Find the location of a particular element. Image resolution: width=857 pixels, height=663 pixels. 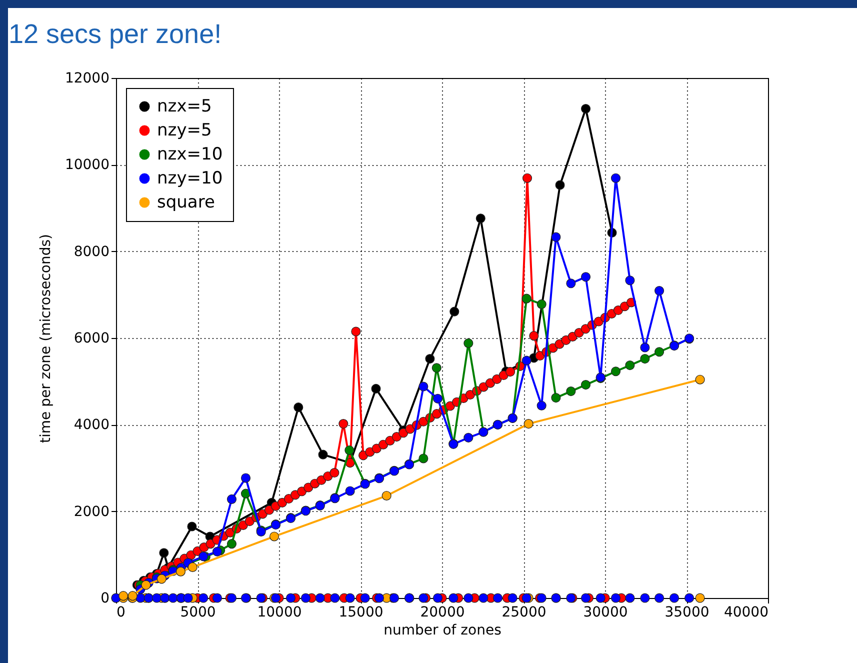

x-axis-title: number of zones is located at coordinates (443, 630).